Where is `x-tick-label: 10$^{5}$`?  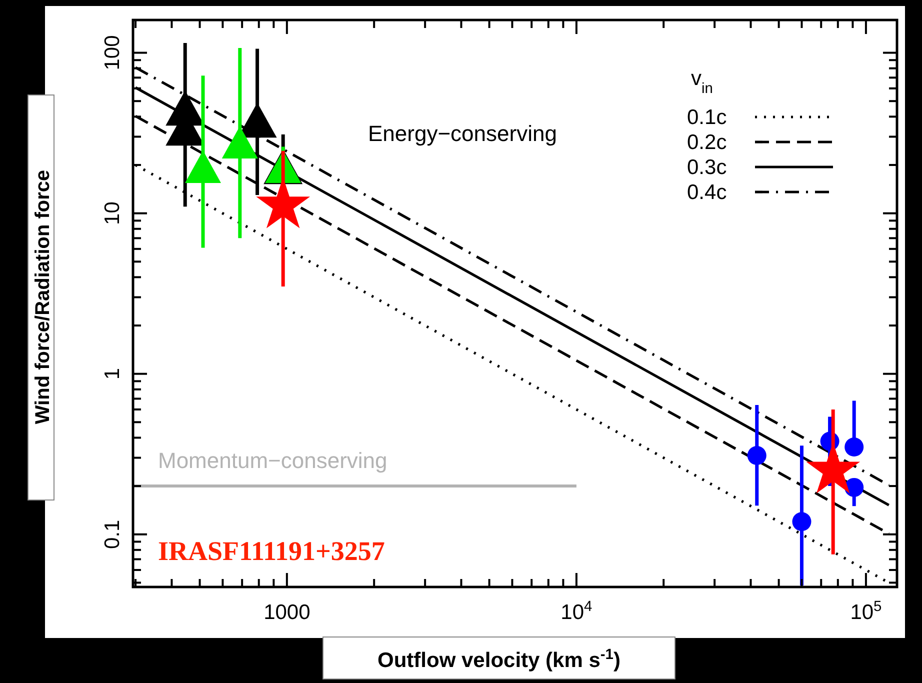
x-tick-label: 10$^{5}$ is located at coordinates (866, 611).